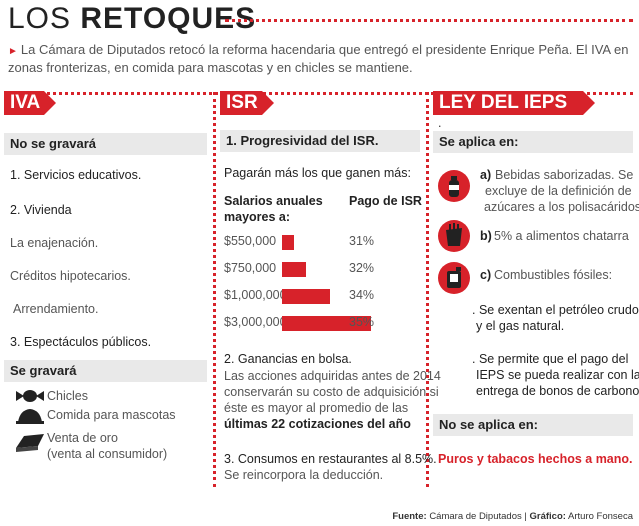 The height and width of the screenshot is (526, 639). What do you see at coordinates (168, 18) in the screenshot?
I see `title-bold: RETOQUES` at bounding box center [168, 18].